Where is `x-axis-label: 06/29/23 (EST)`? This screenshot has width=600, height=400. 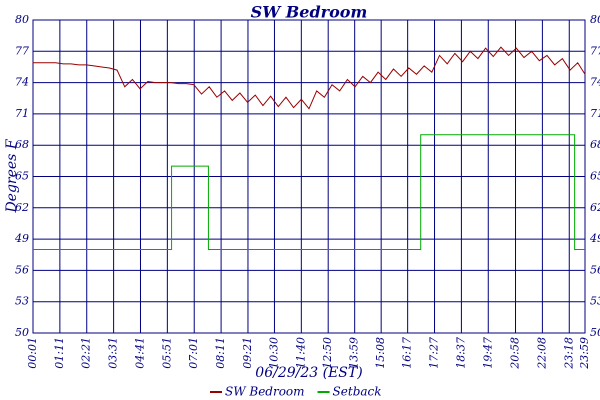 x-axis-label: 06/29/23 (EST) is located at coordinates (308, 373).